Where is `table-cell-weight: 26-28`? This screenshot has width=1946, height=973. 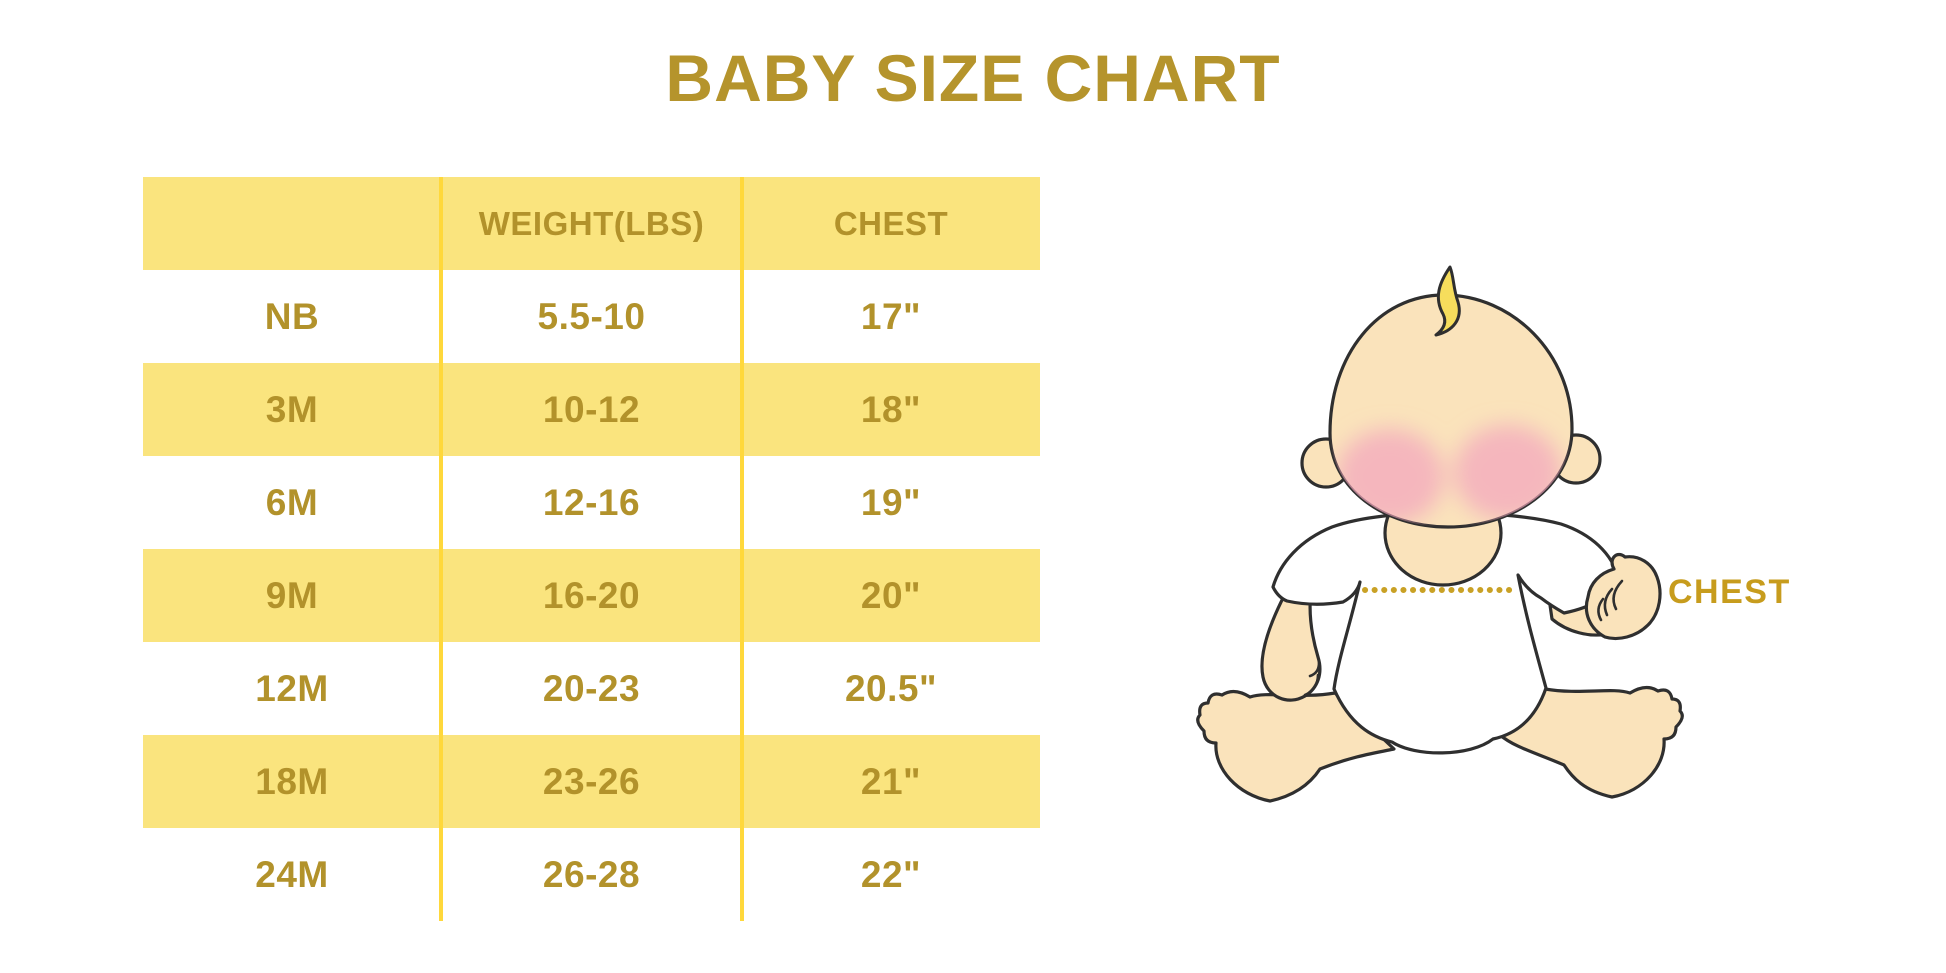
table-cell-weight: 26-28 is located at coordinates (591, 874).